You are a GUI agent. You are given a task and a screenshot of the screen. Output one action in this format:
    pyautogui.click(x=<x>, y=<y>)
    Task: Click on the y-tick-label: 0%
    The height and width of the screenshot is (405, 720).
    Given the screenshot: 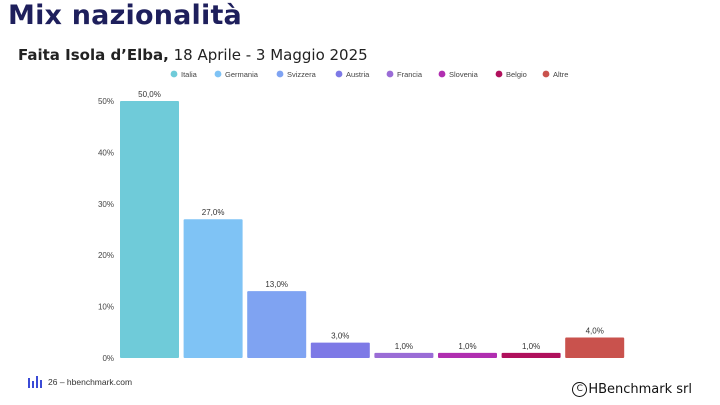 What is the action you would take?
    pyautogui.click(x=108, y=358)
    